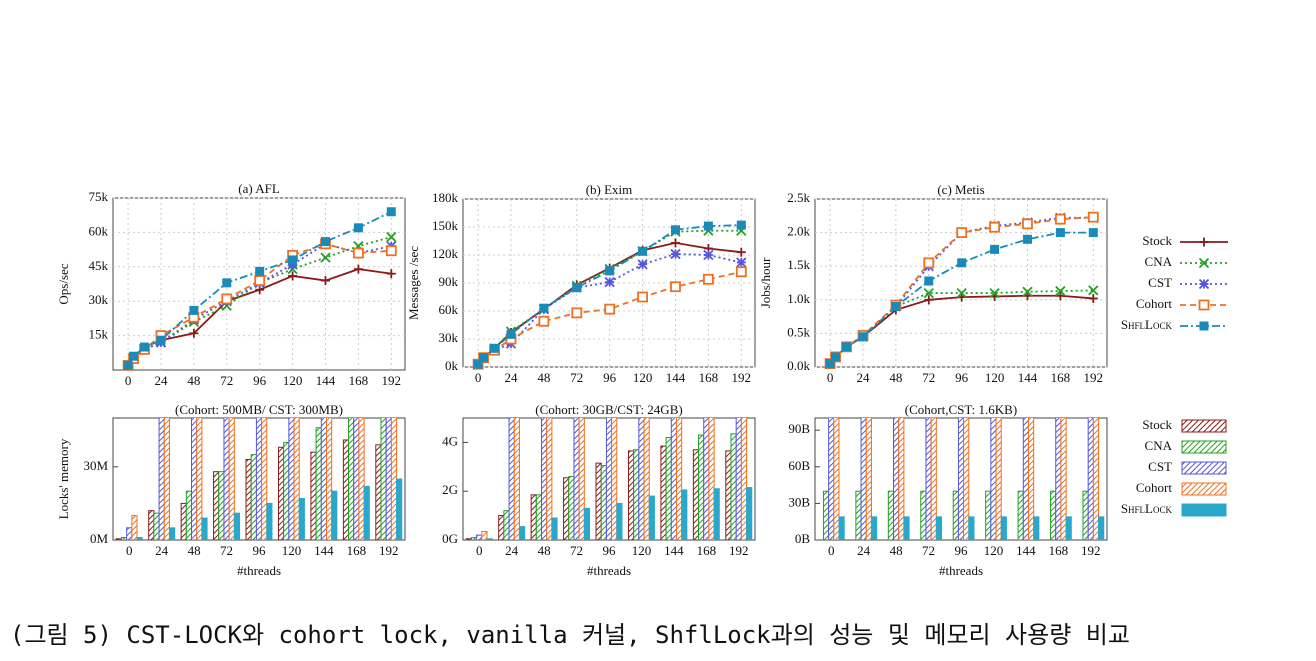 The height and width of the screenshot is (661, 1316). I want to click on y-axis-label: Locks' memory, so click(63, 478).